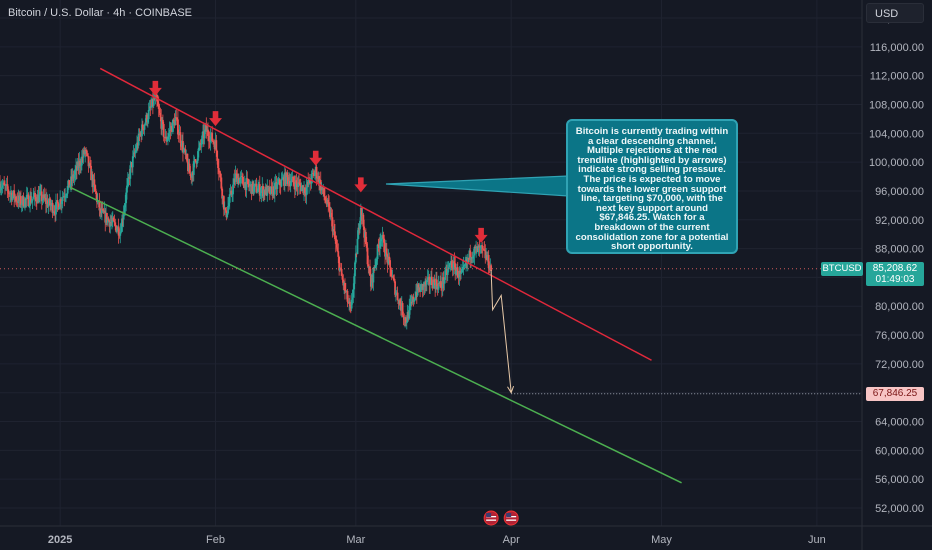  What do you see at coordinates (899, 509) in the screenshot?
I see `price-tick-label: 52,000.00` at bounding box center [899, 509].